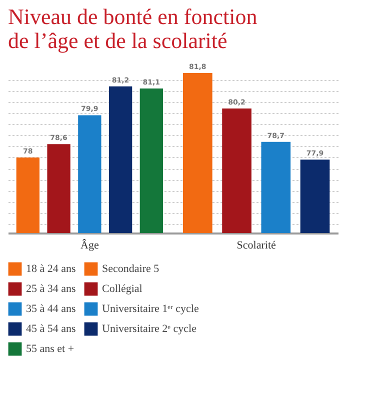  I want to click on legend-label: Collégial, so click(122, 289).